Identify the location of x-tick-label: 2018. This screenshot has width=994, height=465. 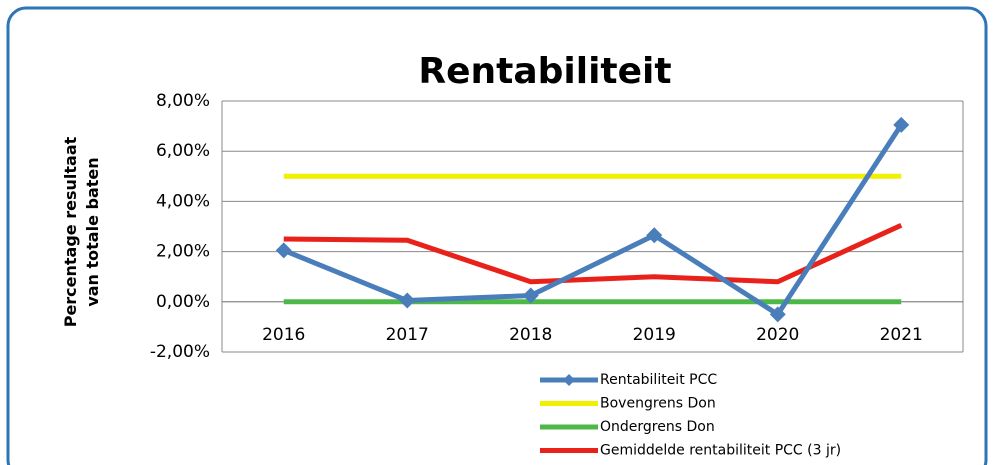
(530, 335).